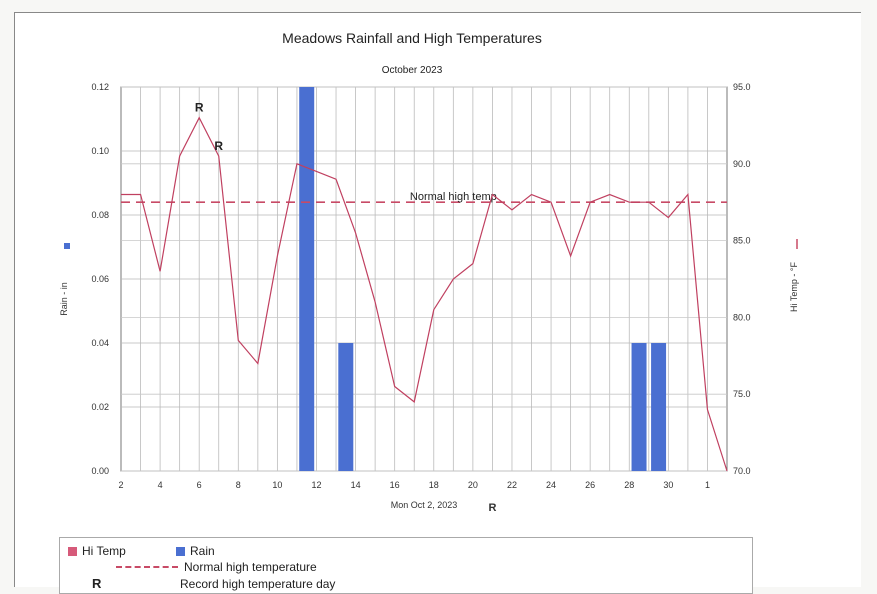 This screenshot has height=594, width=877. What do you see at coordinates (67, 246) in the screenshot?
I see `rain-axis-marker-icon` at bounding box center [67, 246].